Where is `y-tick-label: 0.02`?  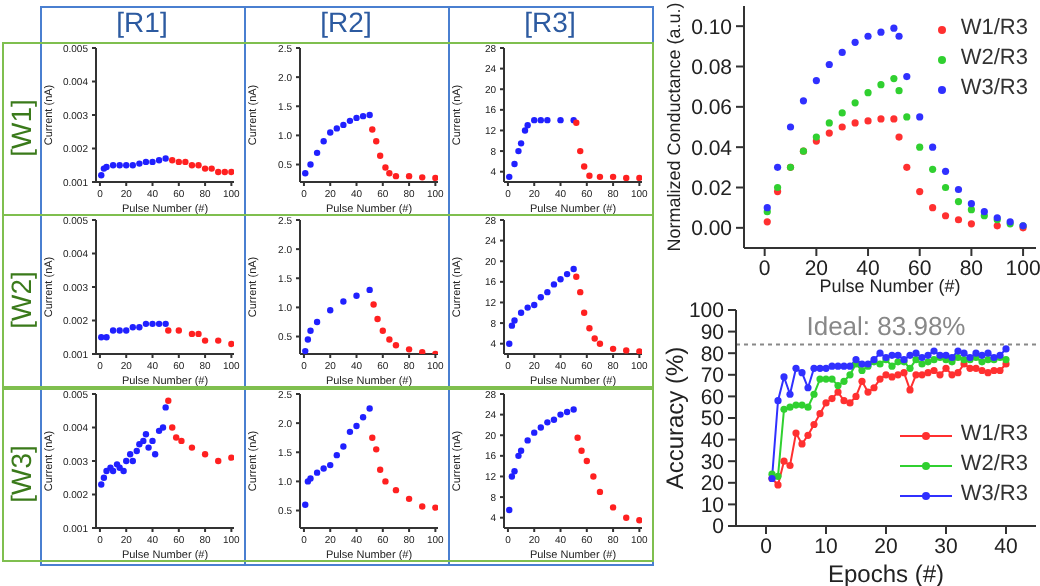
y-tick-label: 0.02 is located at coordinates (712, 188).